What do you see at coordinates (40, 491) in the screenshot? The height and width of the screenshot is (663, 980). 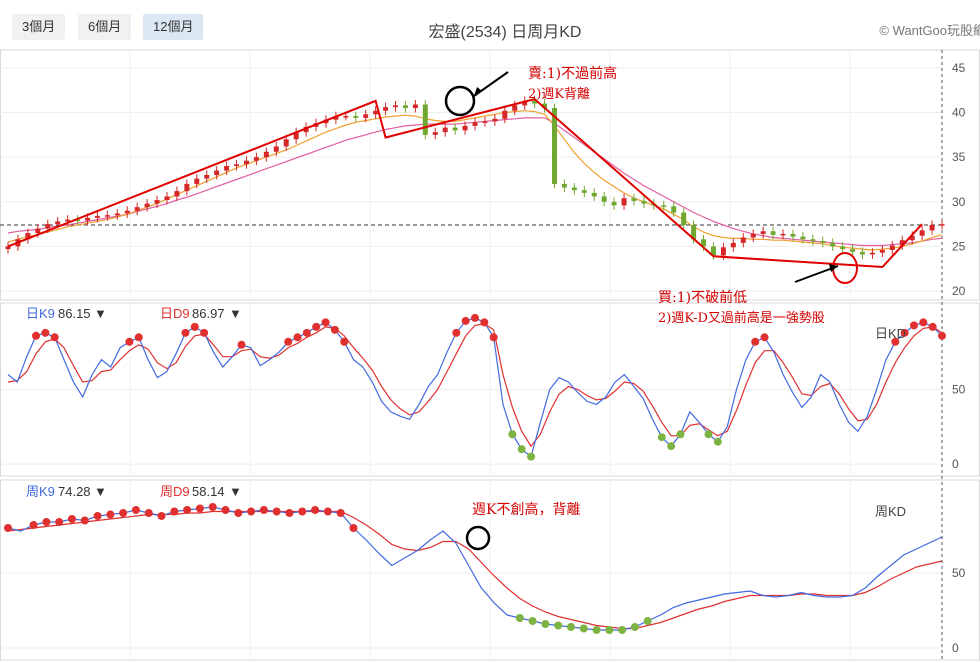 I see `weekly-k-label: 周K9` at bounding box center [40, 491].